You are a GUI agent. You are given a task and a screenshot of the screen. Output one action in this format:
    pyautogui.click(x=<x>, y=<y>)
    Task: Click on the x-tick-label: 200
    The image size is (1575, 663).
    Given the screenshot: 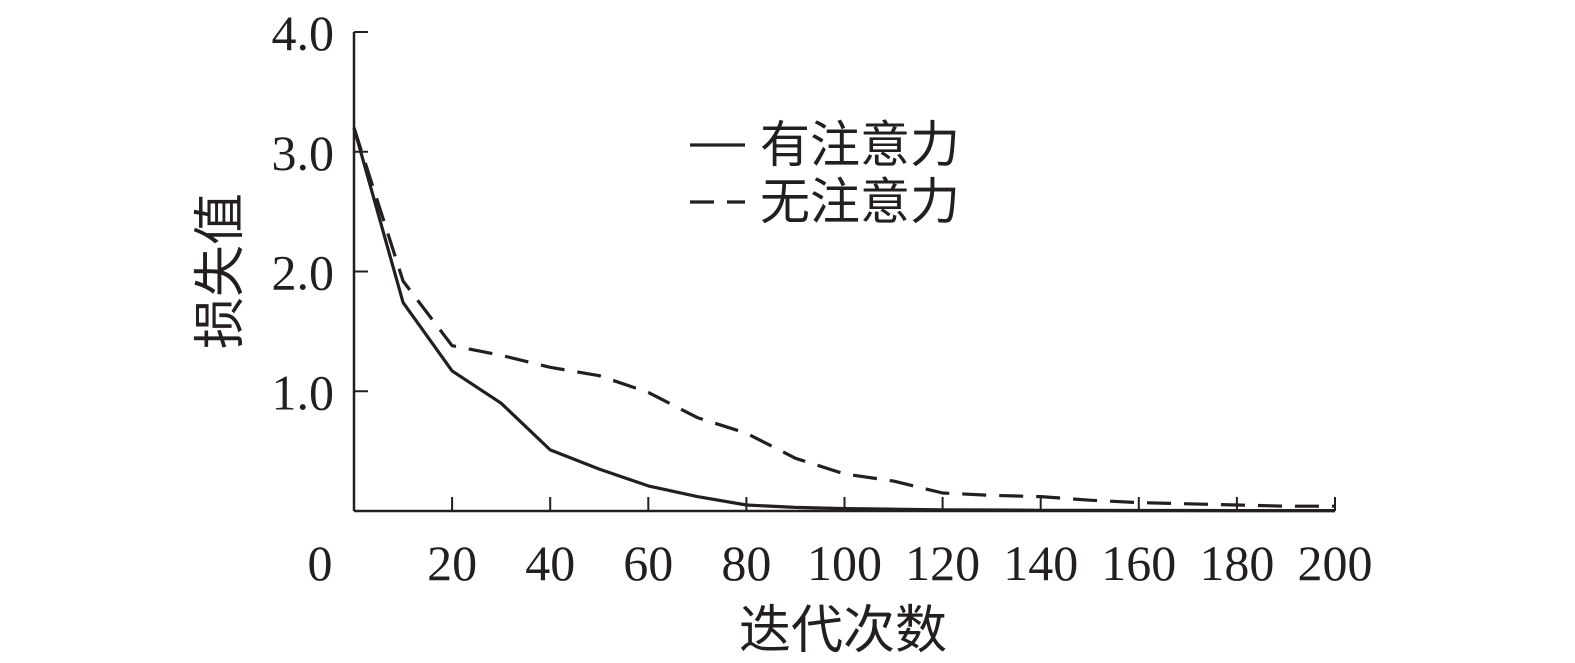 What is the action you would take?
    pyautogui.click(x=1335, y=563)
    